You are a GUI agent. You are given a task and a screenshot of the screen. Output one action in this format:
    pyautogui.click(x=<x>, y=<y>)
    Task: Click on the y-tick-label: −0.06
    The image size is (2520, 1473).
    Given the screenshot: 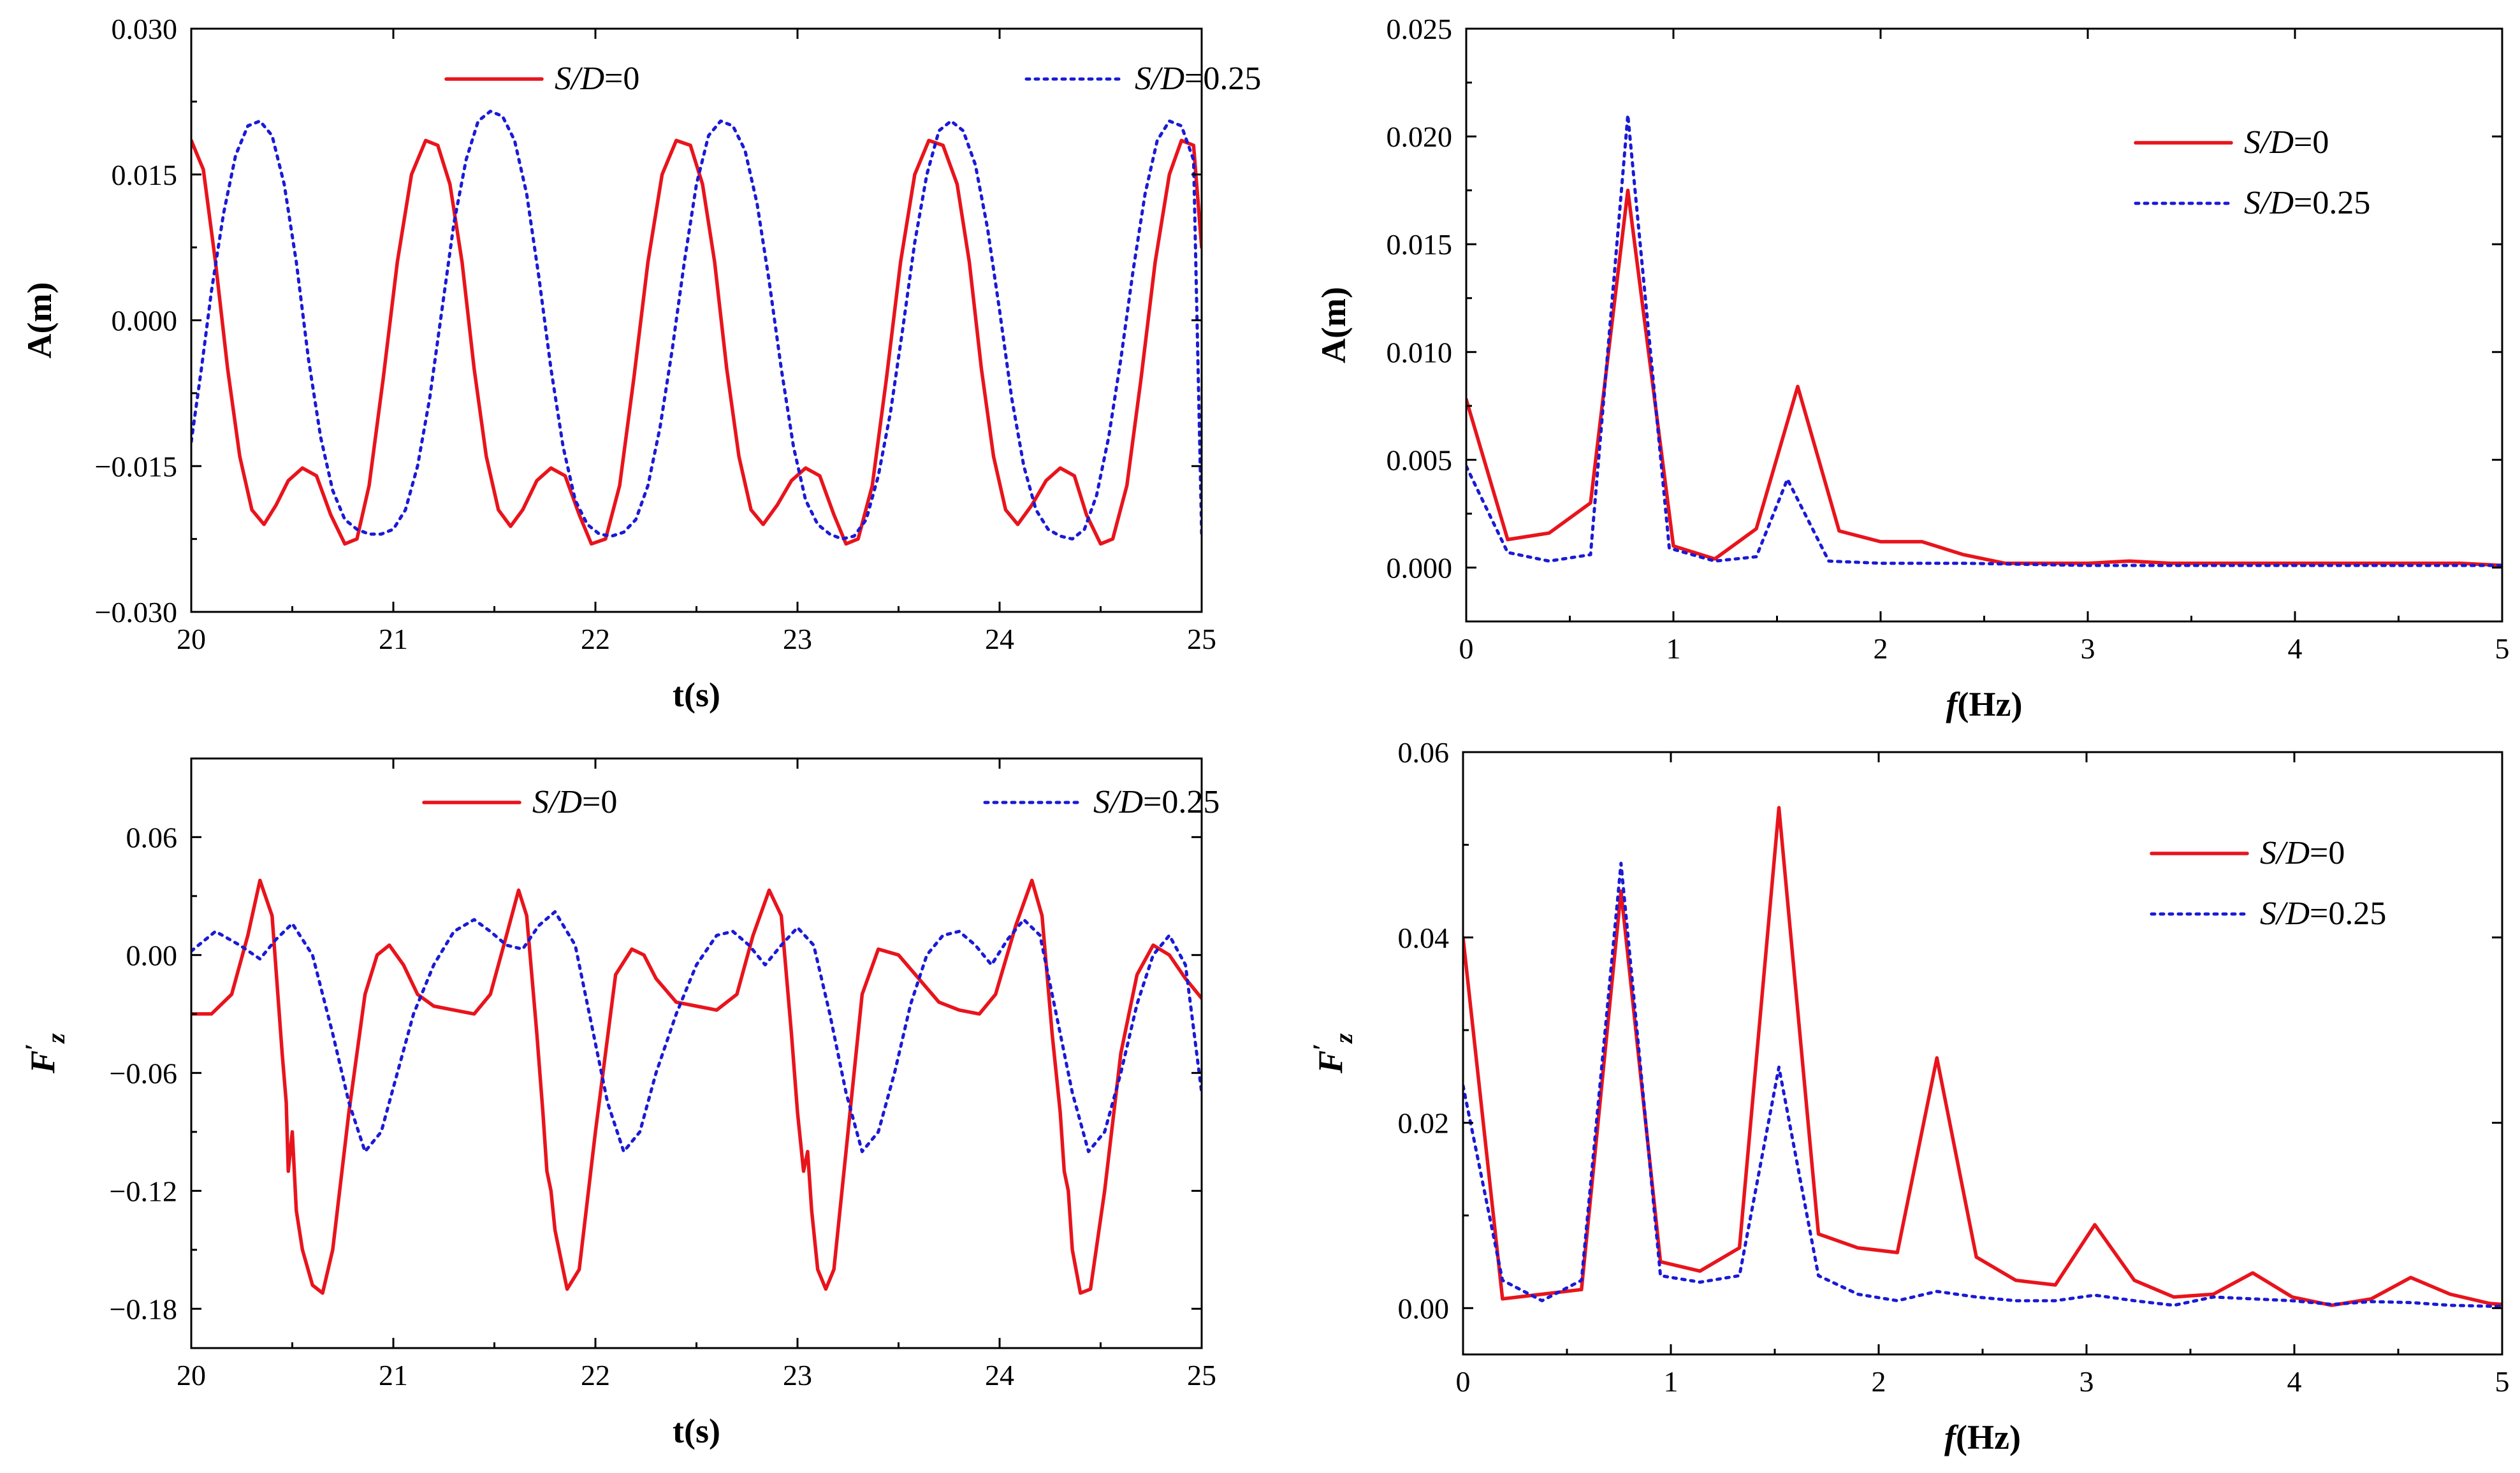 What is the action you would take?
    pyautogui.click(x=143, y=1073)
    